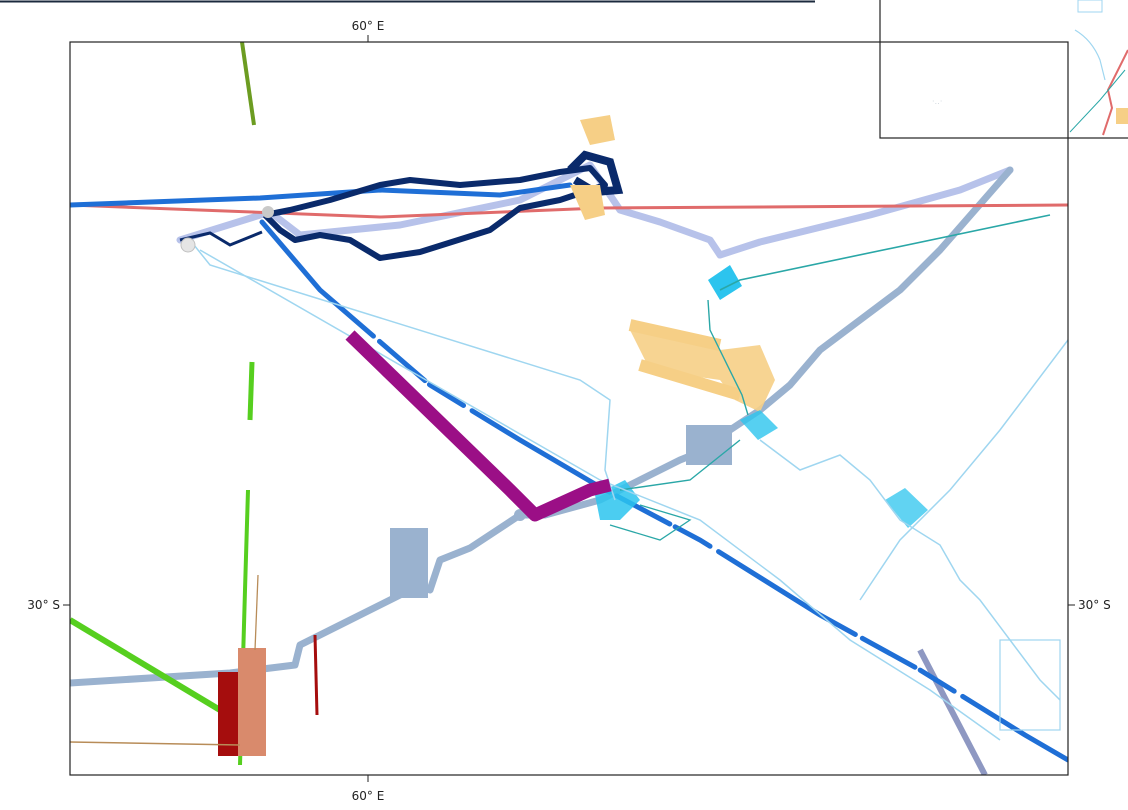 The width and height of the screenshot is (1128, 810). I want to click on orange-patch-top, so click(597, 130).